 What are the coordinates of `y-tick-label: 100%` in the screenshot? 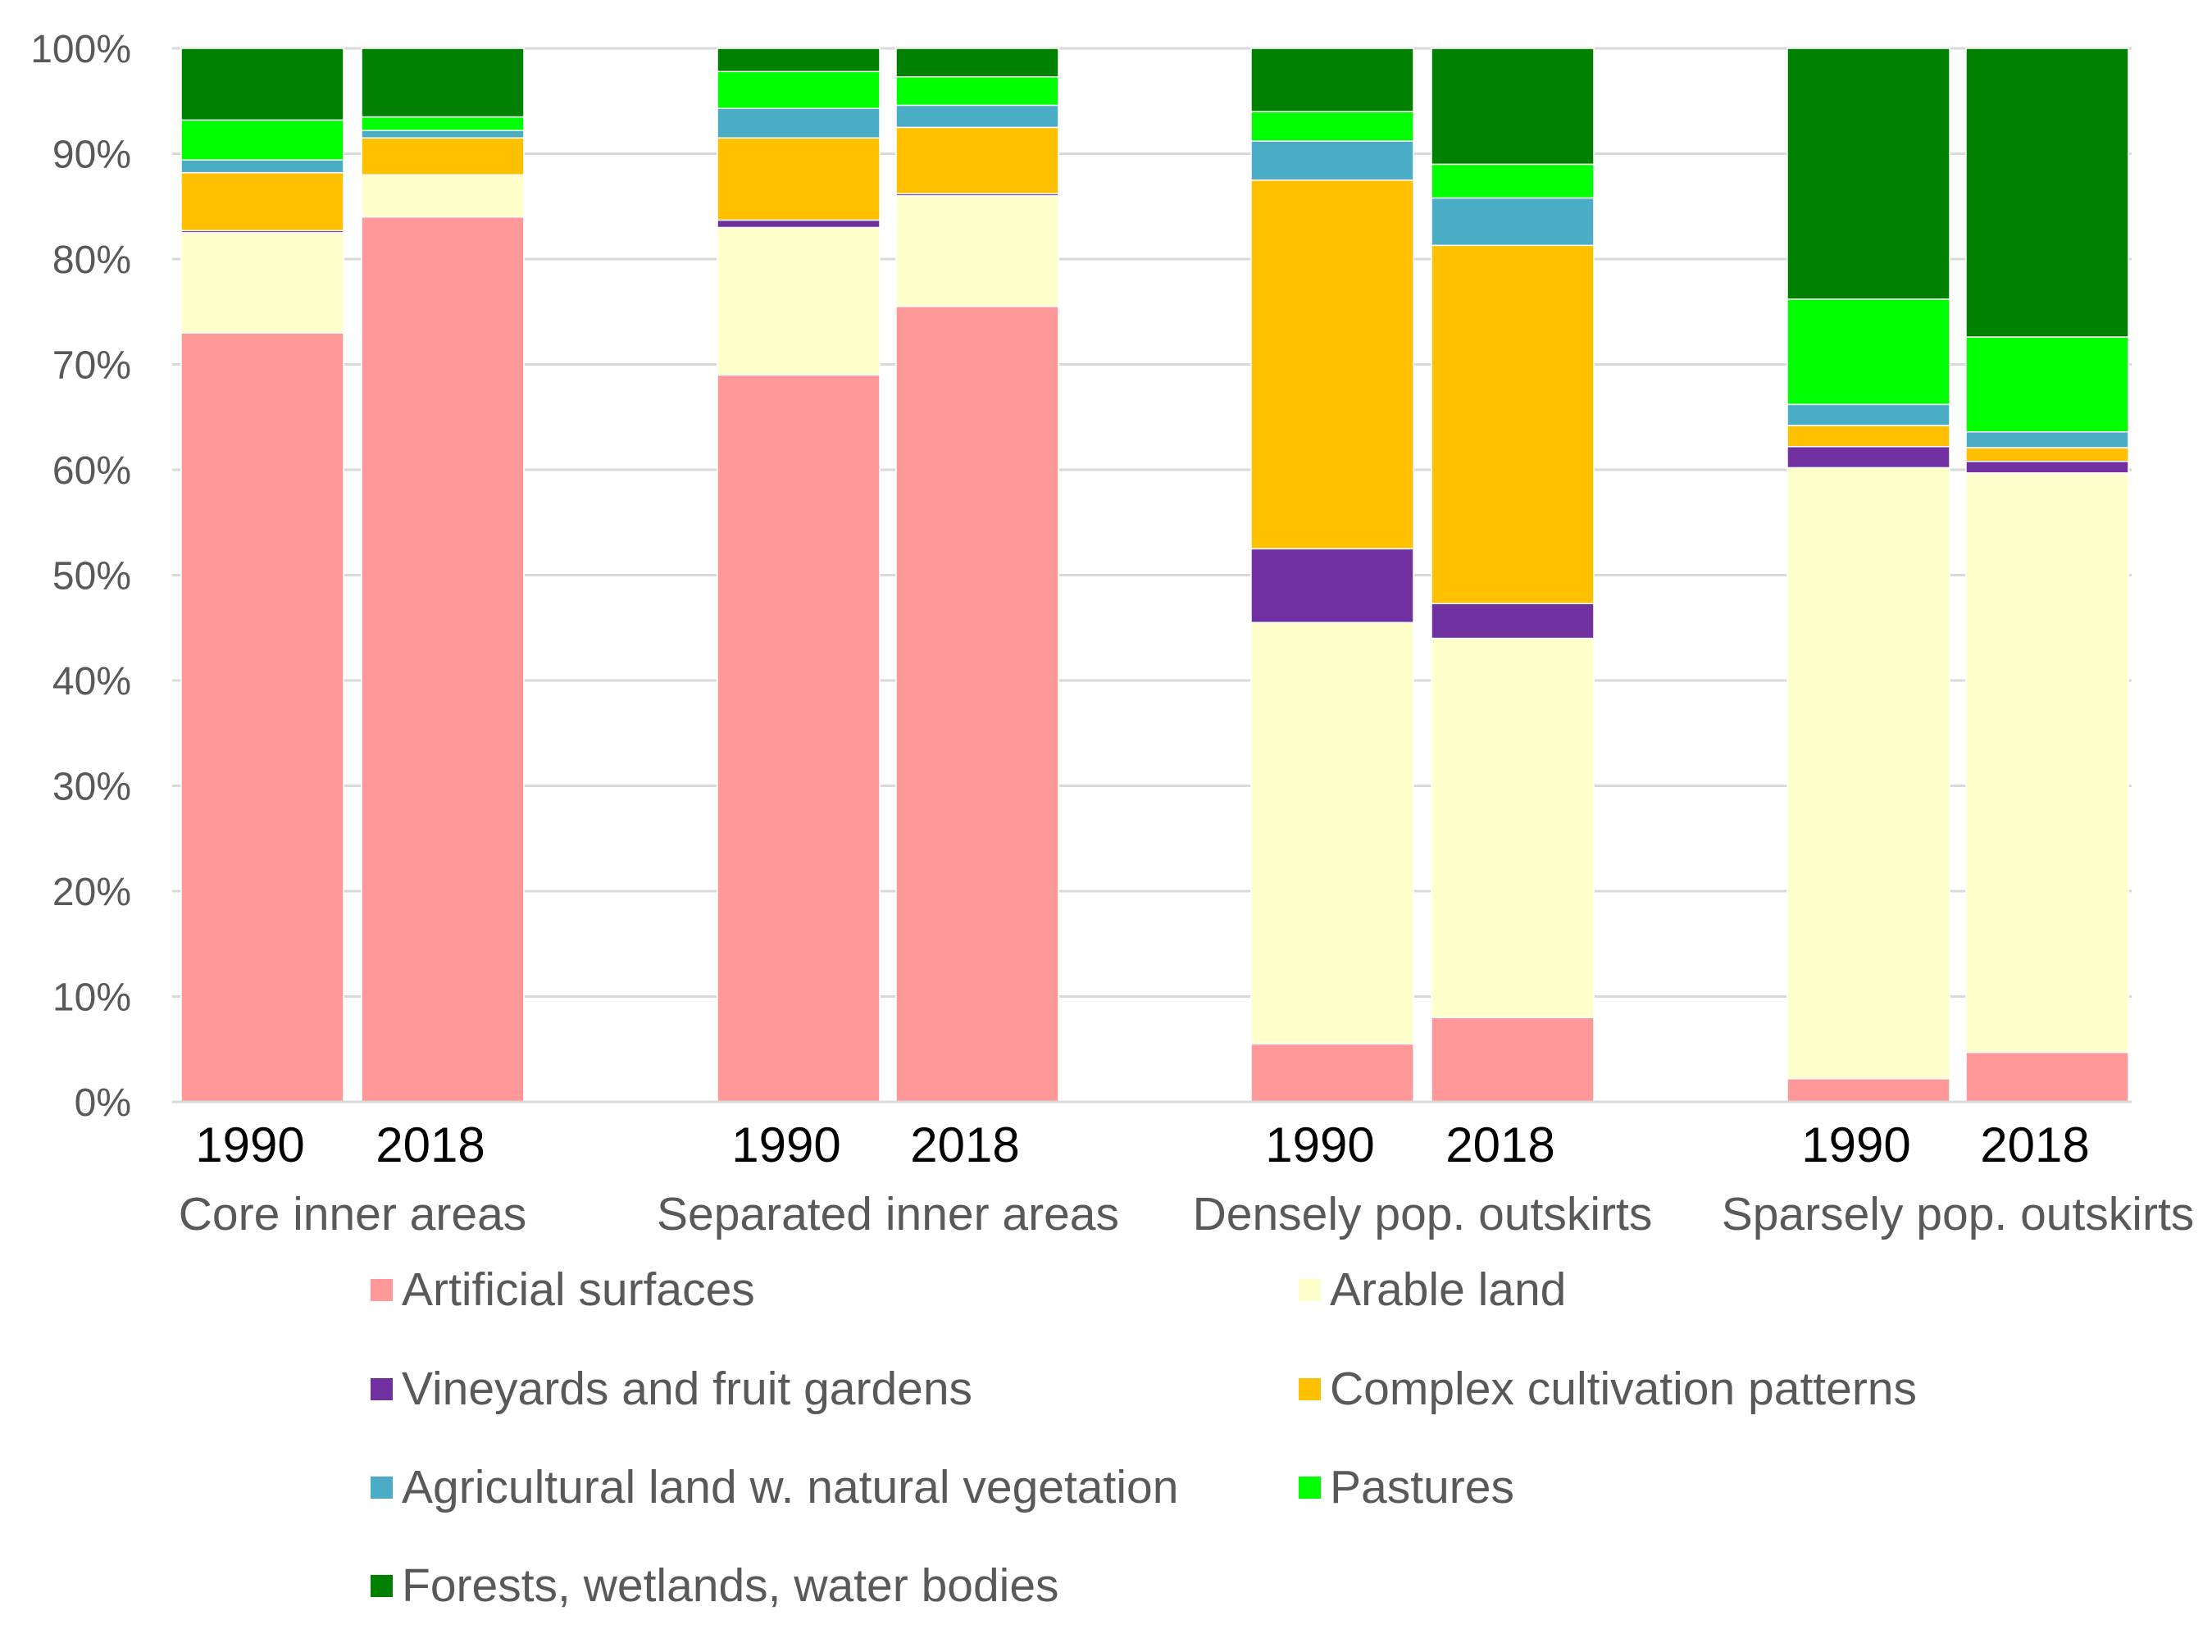 It's located at (80, 50).